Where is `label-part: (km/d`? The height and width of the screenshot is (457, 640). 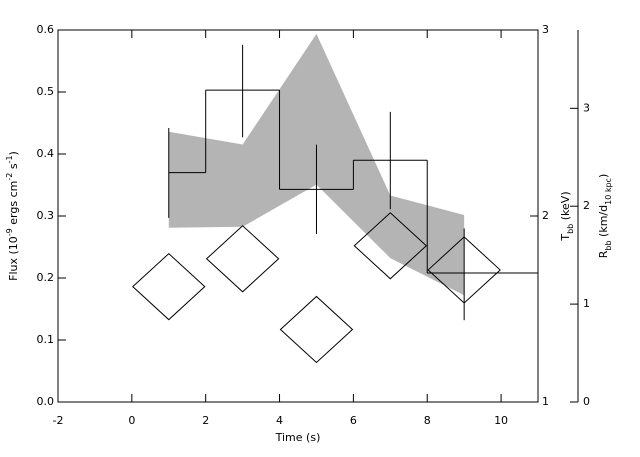 label-part: (km/d is located at coordinates (603, 223).